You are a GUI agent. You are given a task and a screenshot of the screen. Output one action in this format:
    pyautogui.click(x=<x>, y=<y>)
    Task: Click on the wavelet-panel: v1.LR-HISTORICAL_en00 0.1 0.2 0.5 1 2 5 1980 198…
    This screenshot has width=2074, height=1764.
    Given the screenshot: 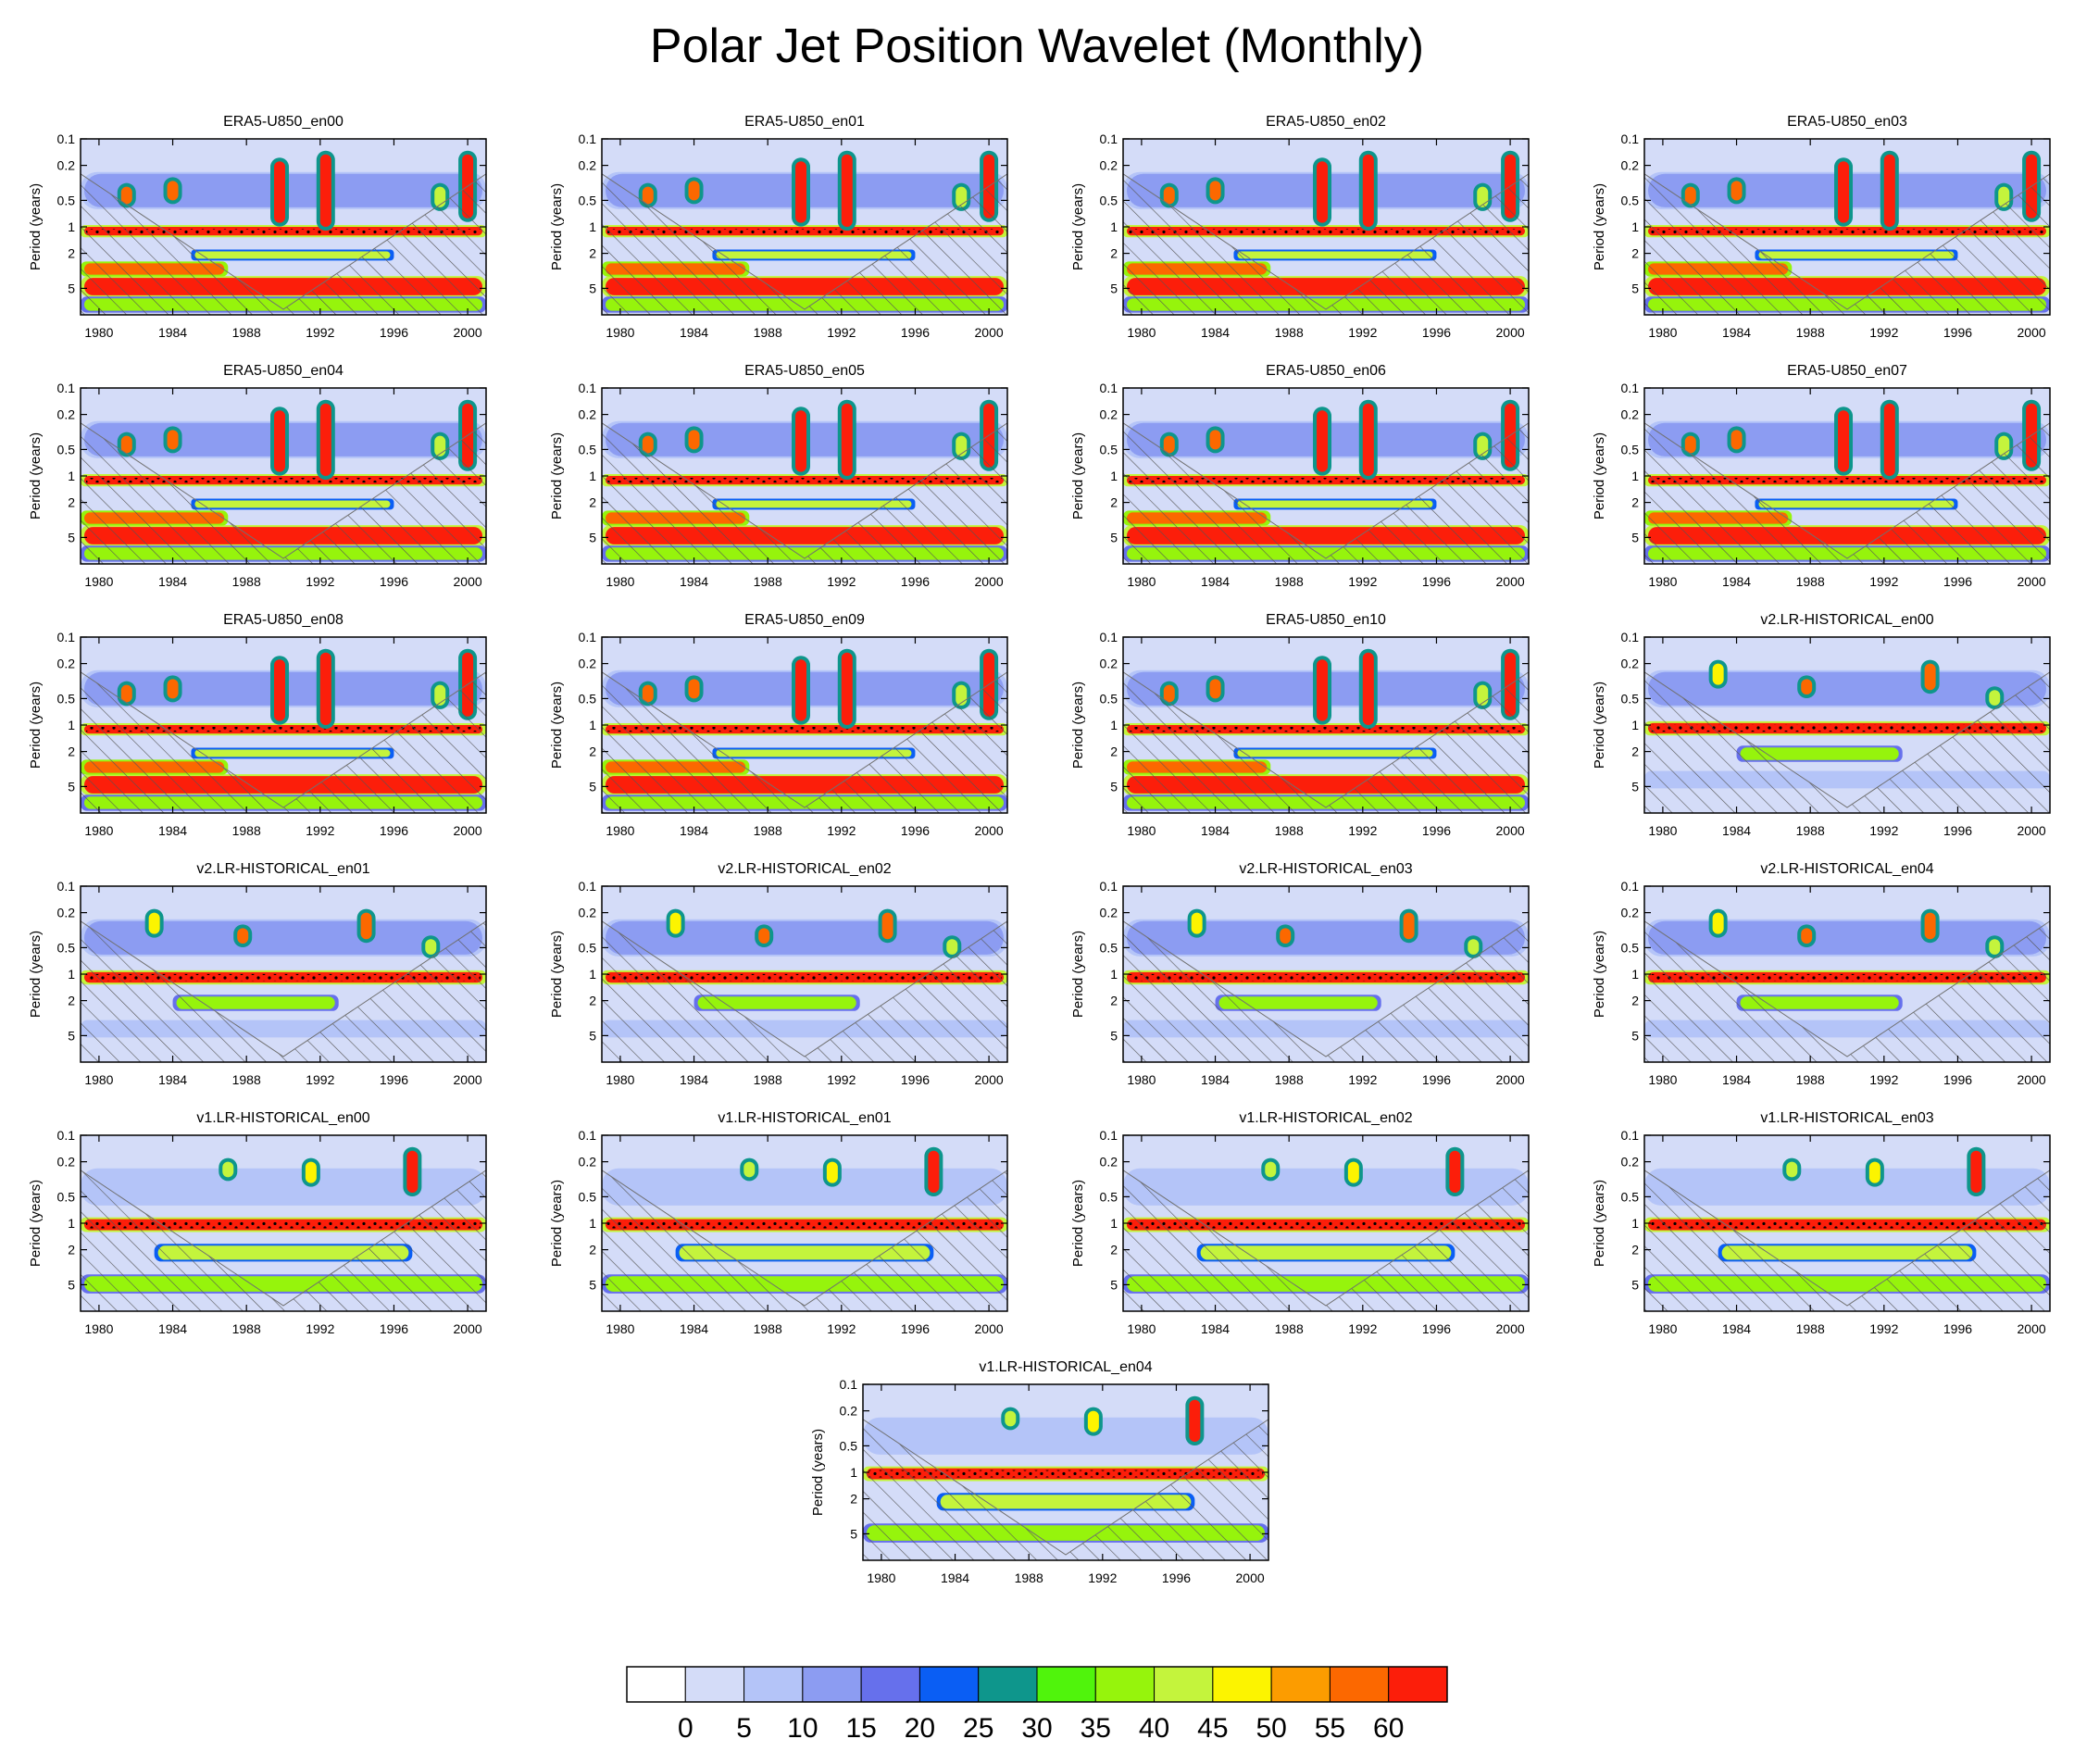 What is the action you would take?
    pyautogui.click(x=258, y=1223)
    